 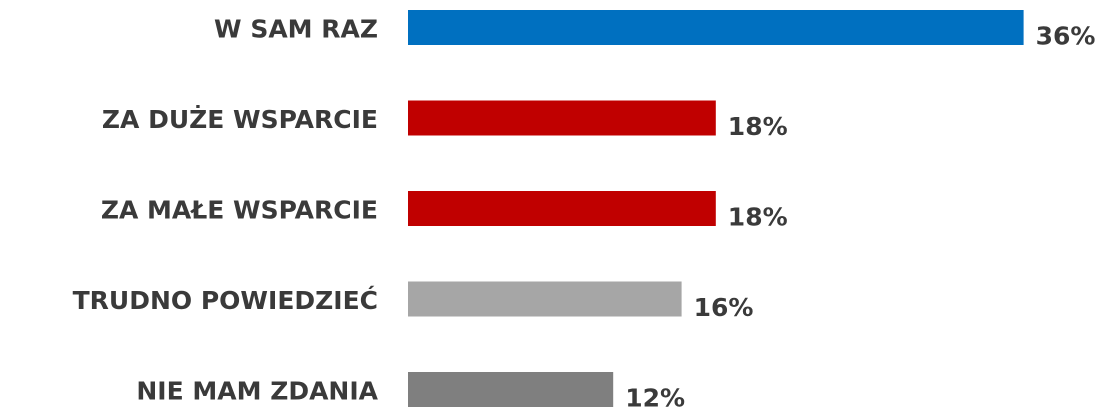 What do you see at coordinates (1066, 36) in the screenshot?
I see `value-label: 36%` at bounding box center [1066, 36].